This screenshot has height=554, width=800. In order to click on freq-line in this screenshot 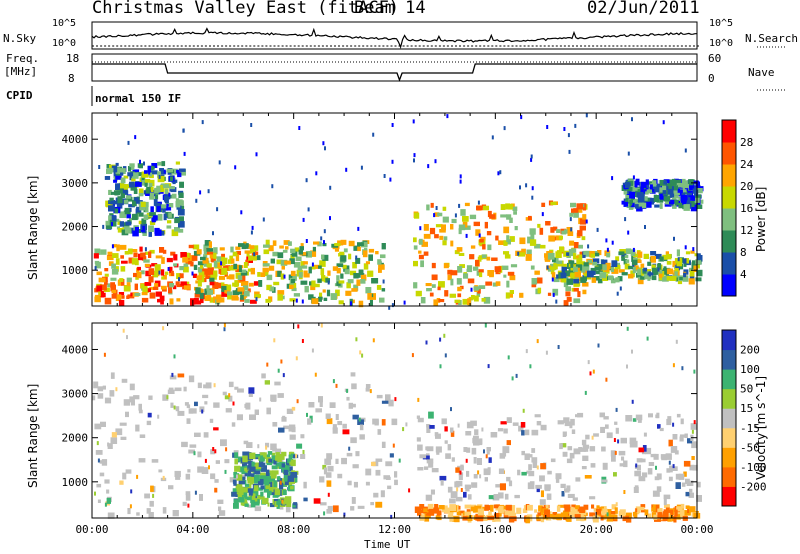, I will do `click(394, 72)`.